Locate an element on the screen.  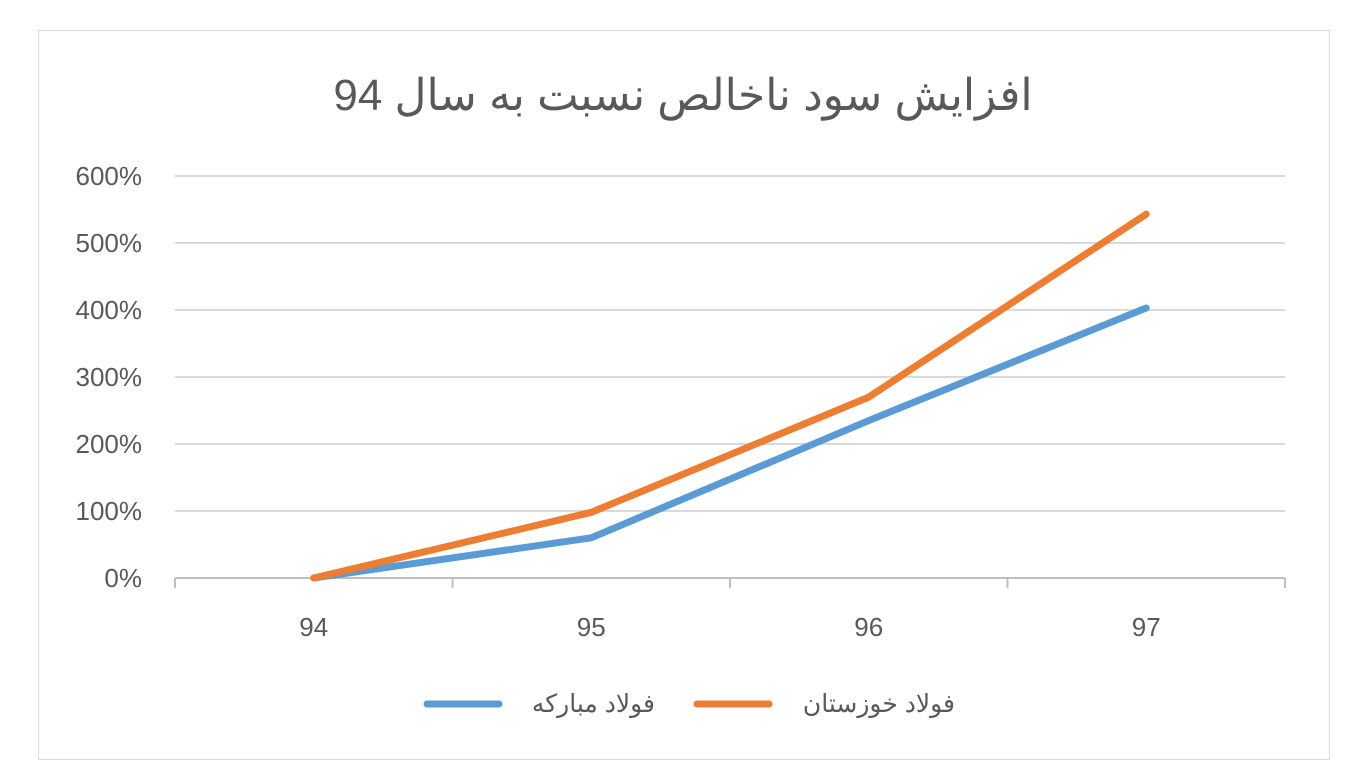
y-tick-label: 500% is located at coordinates (109, 243).